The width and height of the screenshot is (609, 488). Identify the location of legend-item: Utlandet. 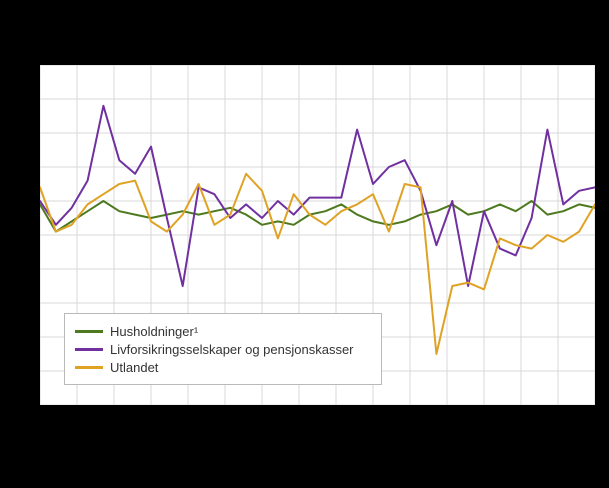
(223, 367).